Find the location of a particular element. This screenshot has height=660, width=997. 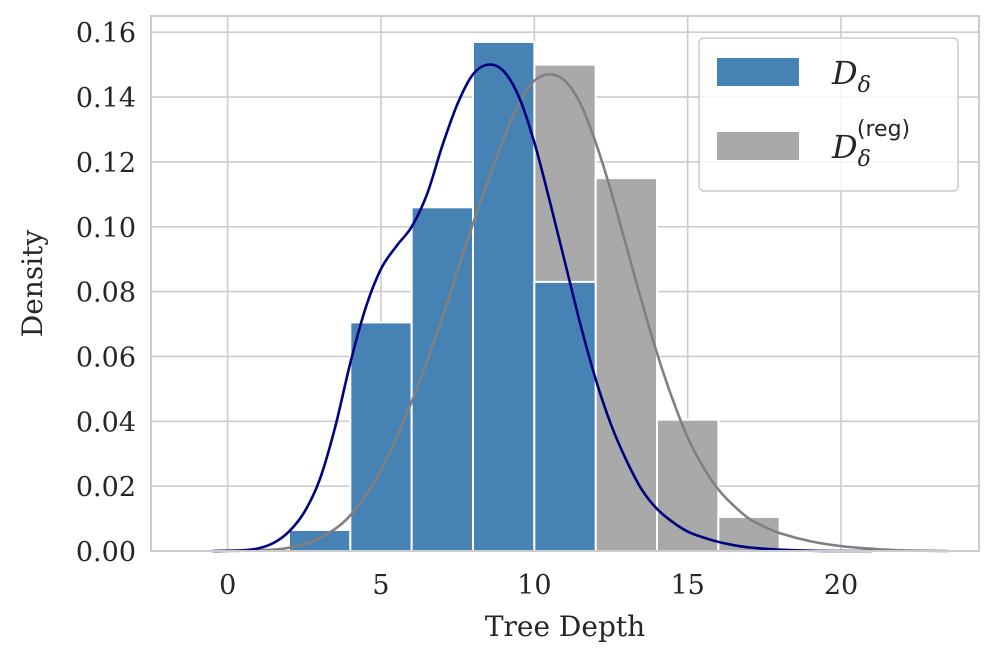

legend-main-letter: D is located at coordinates (844, 73).